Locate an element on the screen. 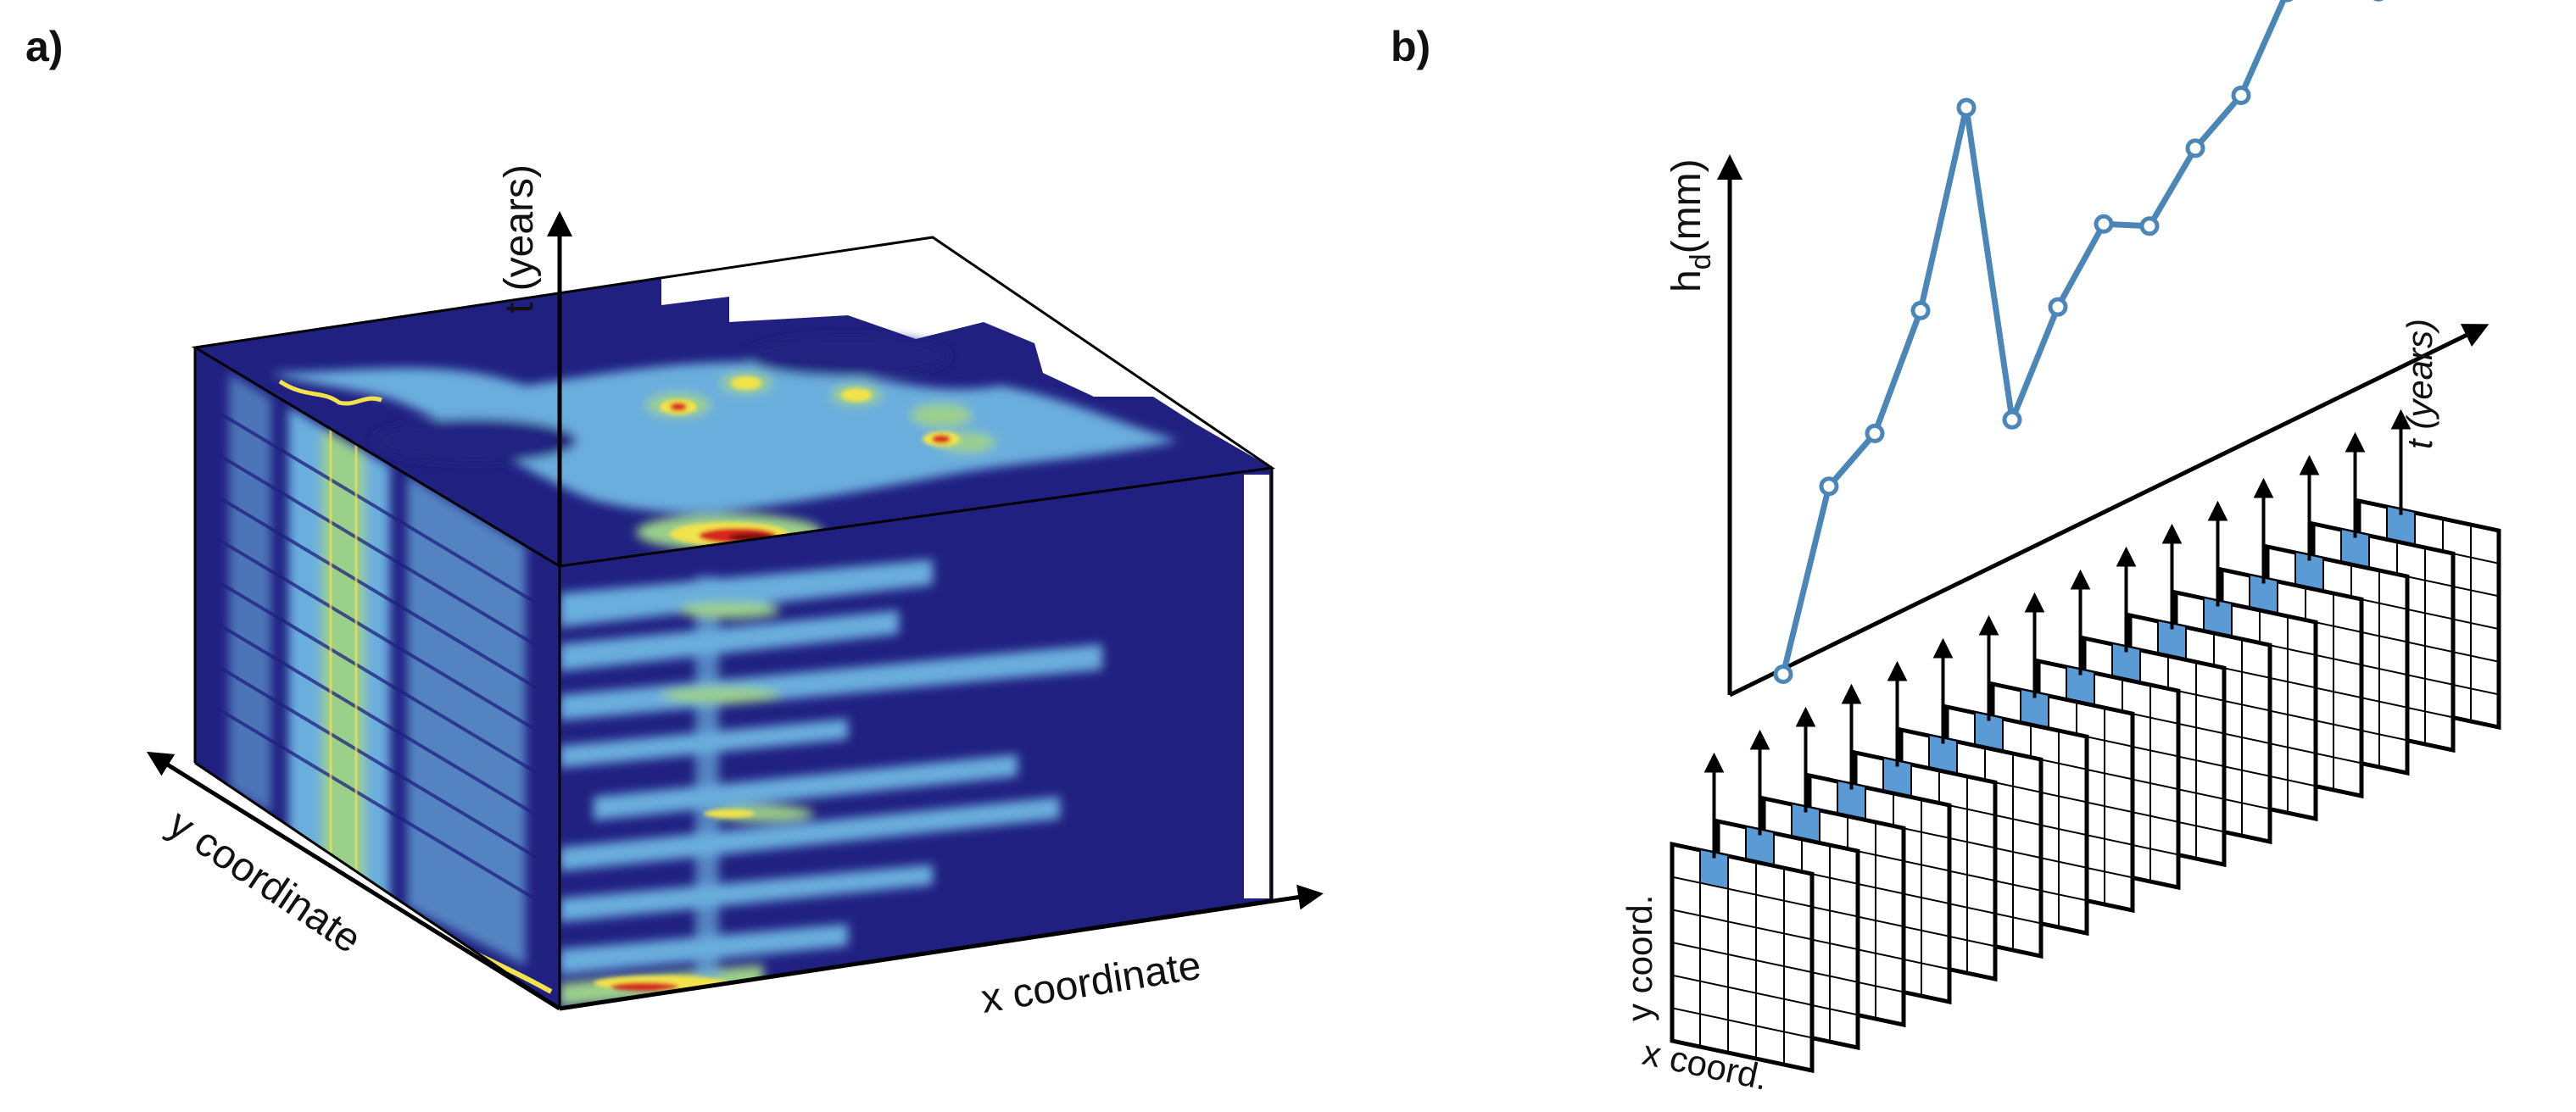  grid-frame is located at coordinates (1743, 957).